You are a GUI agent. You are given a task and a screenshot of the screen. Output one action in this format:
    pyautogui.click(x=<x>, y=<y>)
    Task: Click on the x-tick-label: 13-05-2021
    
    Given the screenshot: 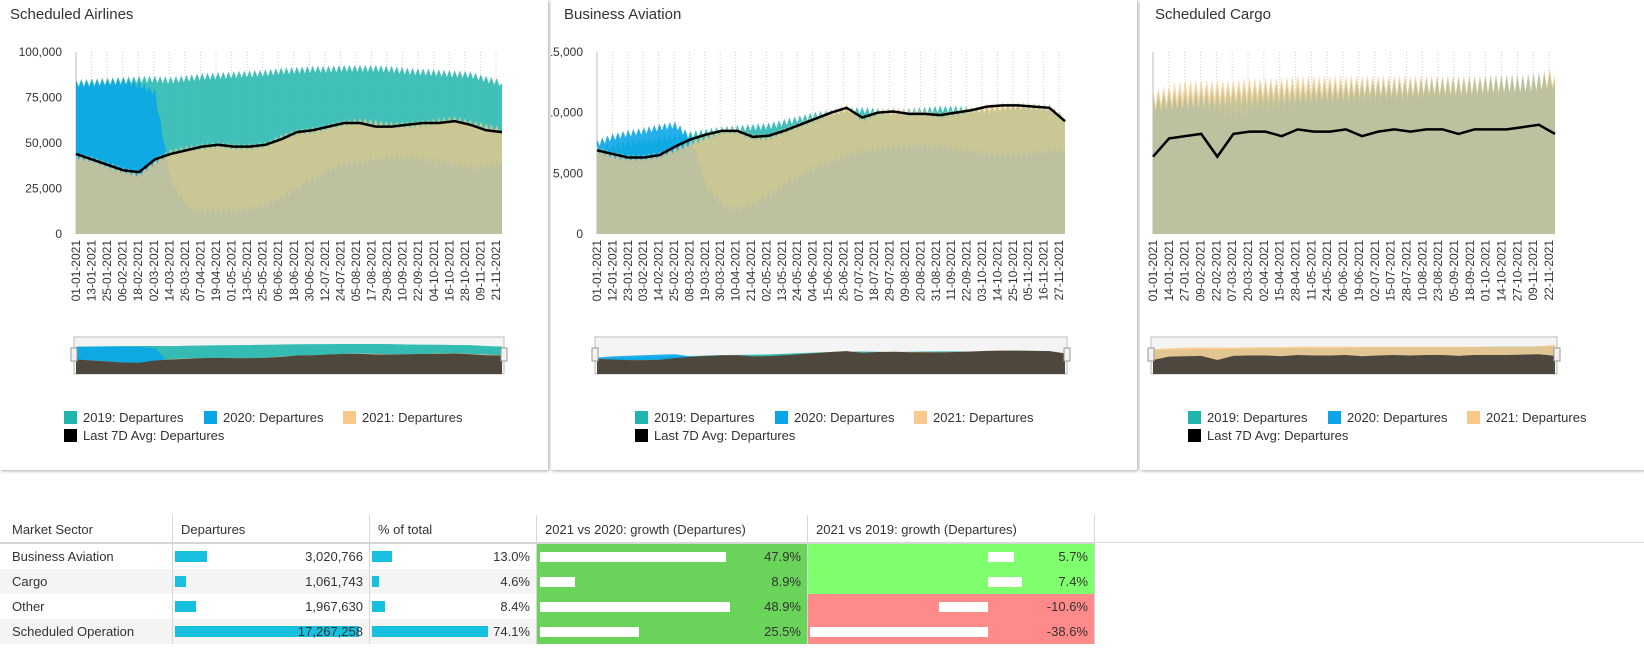 What is the action you would take?
    pyautogui.click(x=782, y=271)
    